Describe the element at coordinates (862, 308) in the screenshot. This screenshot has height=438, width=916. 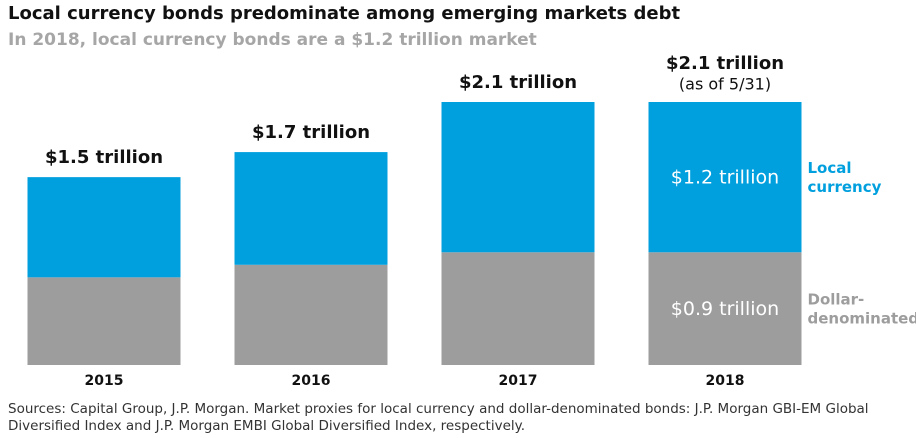
I see `legend-label: Dollar-denominated` at that location.